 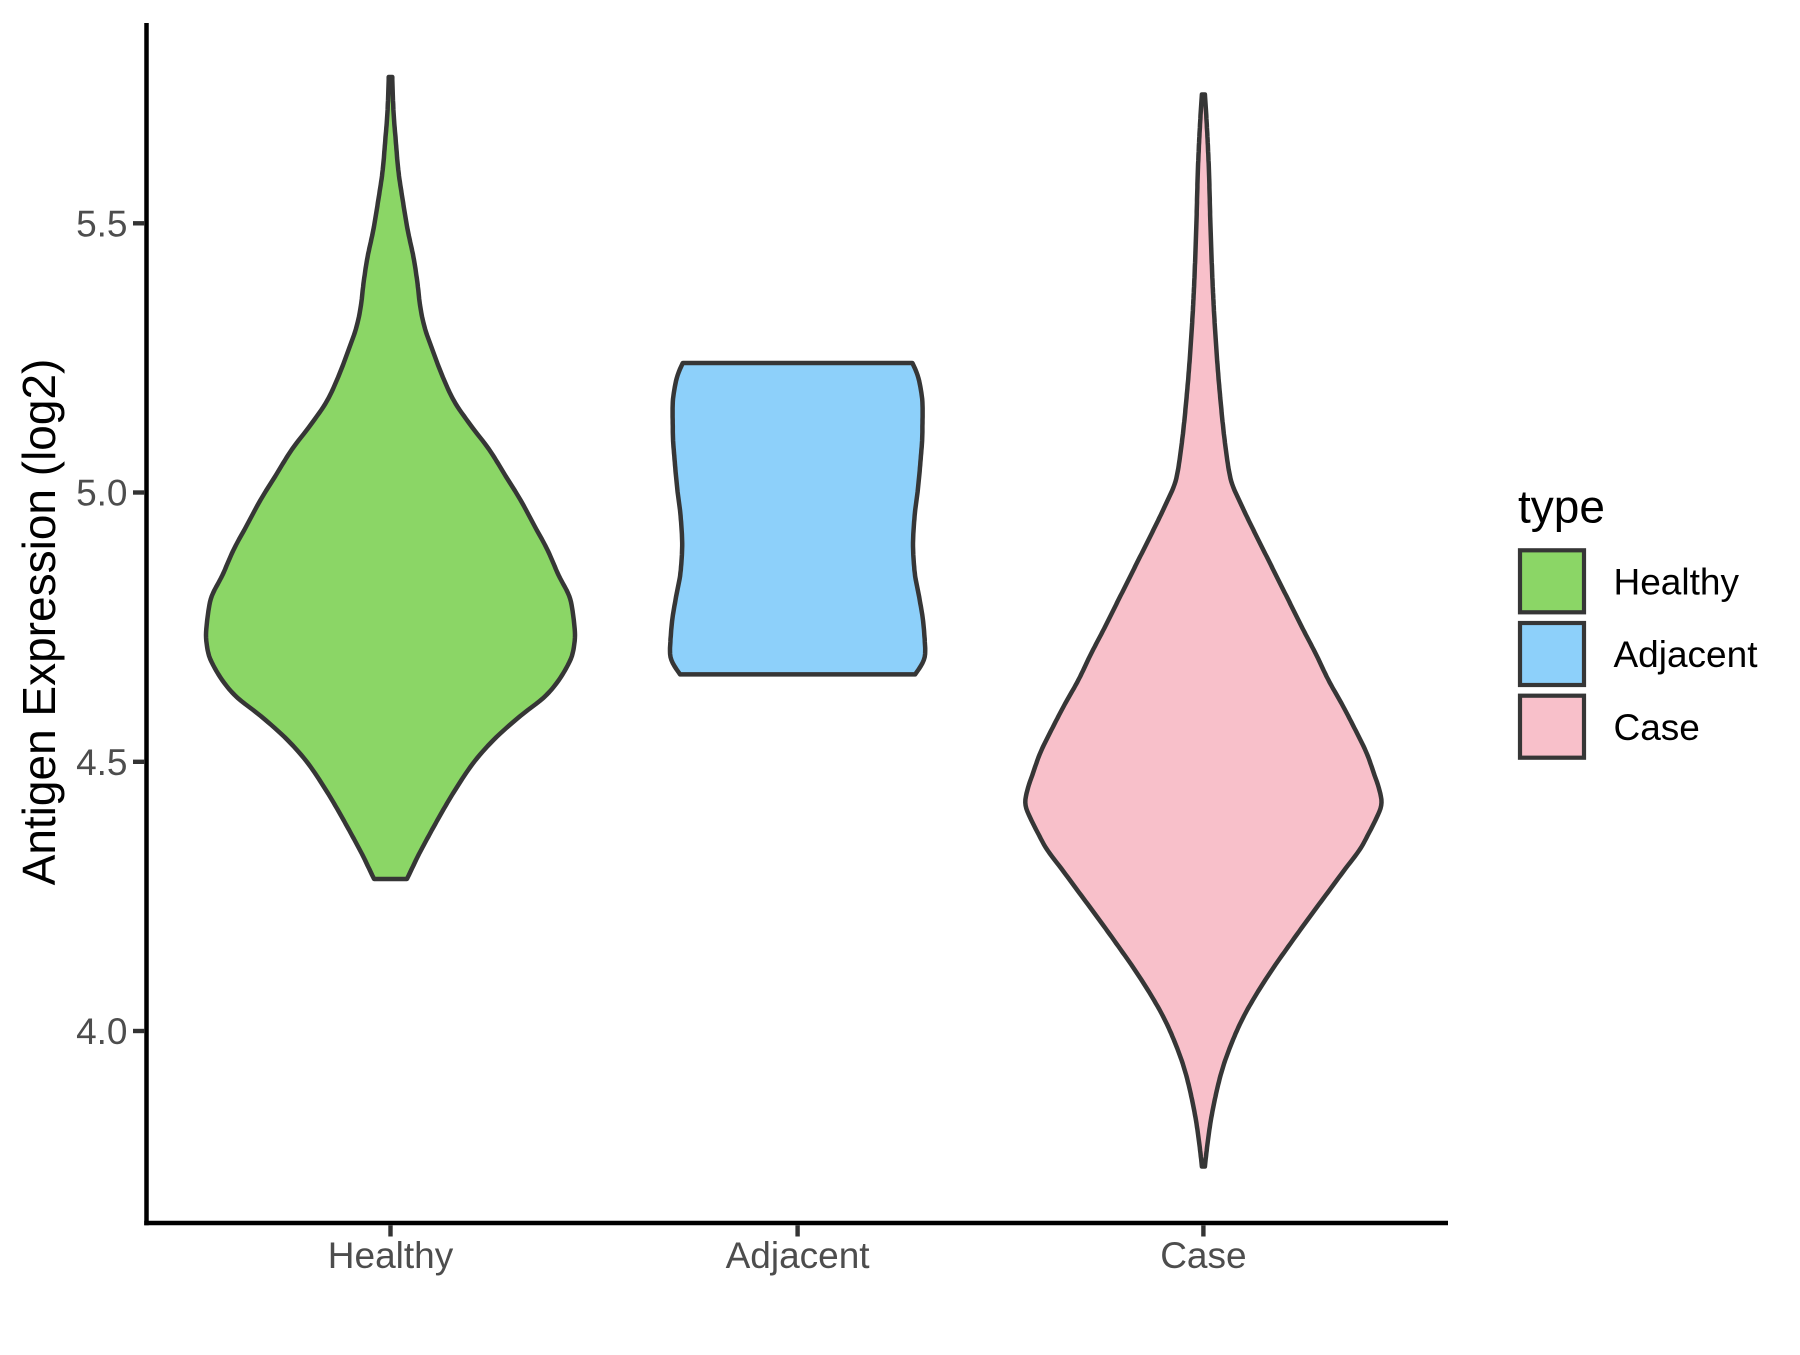 What do you see at coordinates (101, 493) in the screenshot?
I see `svg-text: 5.0` at bounding box center [101, 493].